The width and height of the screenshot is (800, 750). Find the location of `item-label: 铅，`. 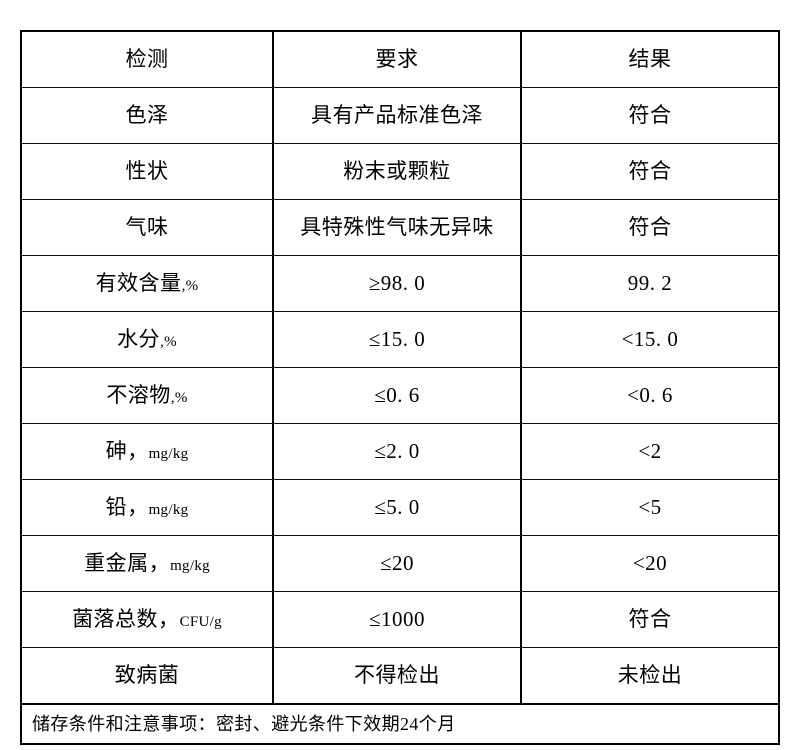

item-label: 铅， is located at coordinates (127, 507).